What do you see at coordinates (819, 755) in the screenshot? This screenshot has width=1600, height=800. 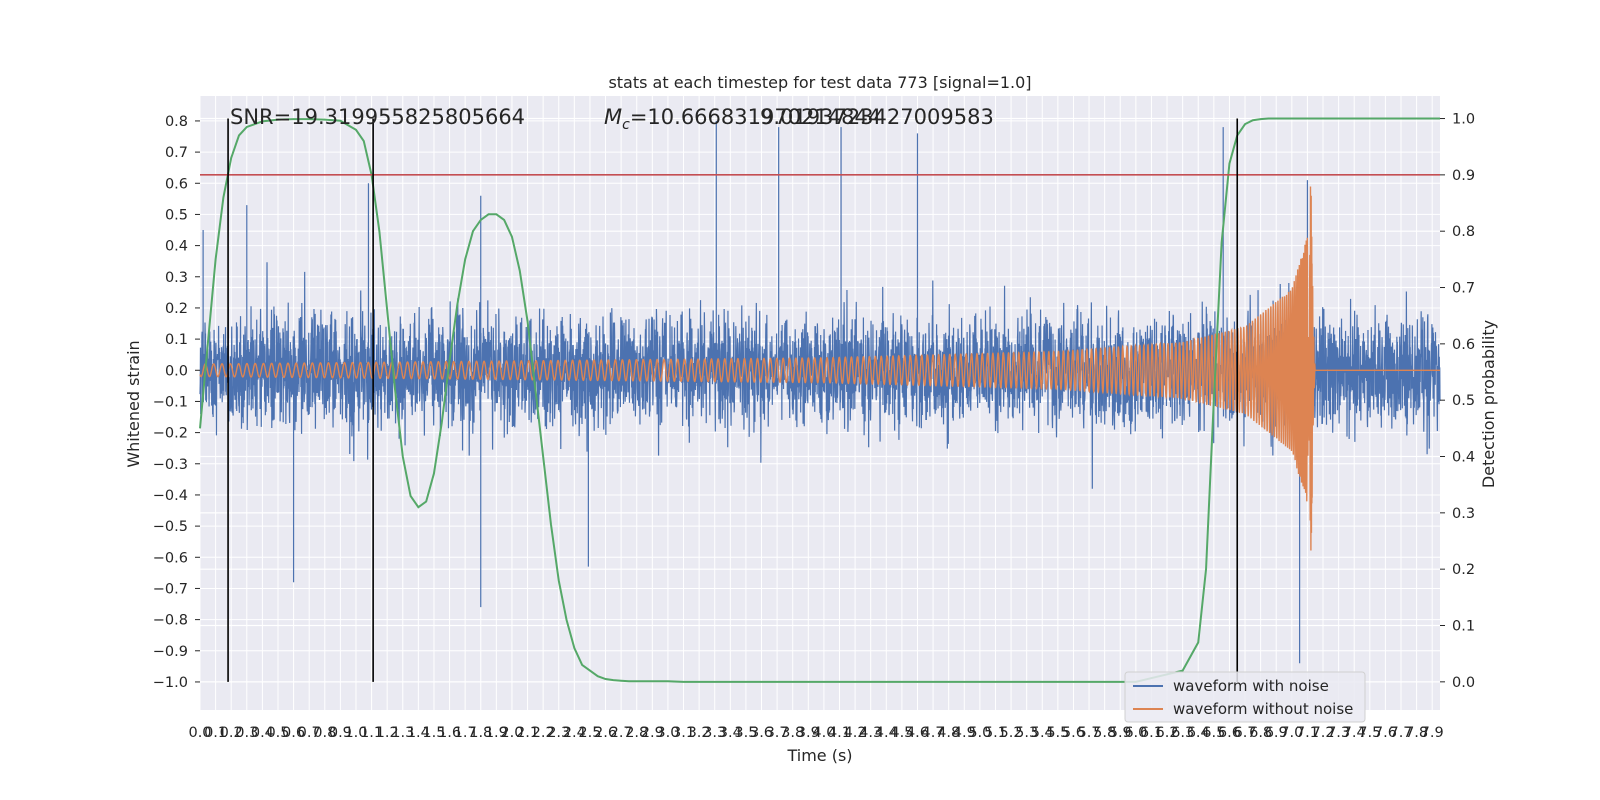 I see `x-axis-label: Time (s)` at bounding box center [819, 755].